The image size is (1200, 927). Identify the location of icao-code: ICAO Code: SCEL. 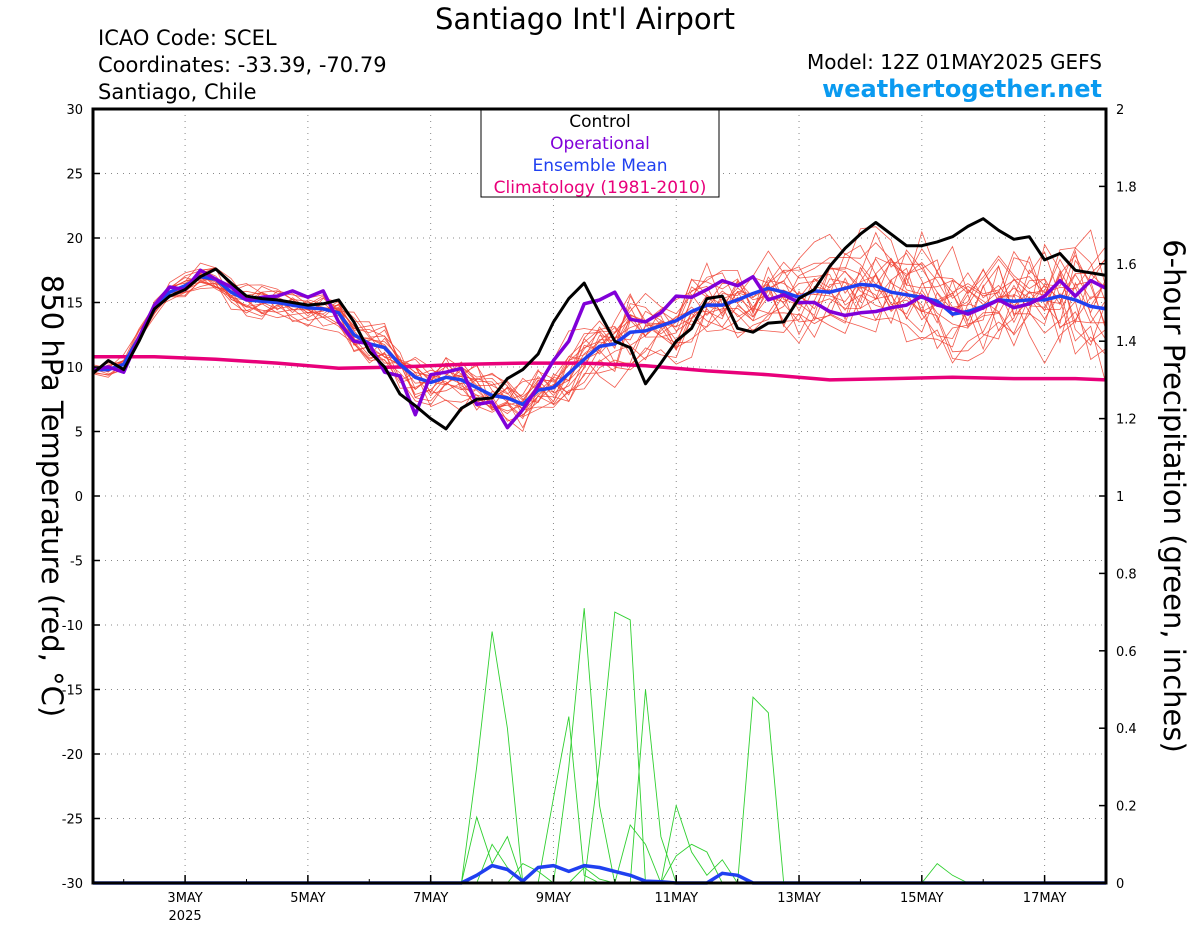
(187, 38).